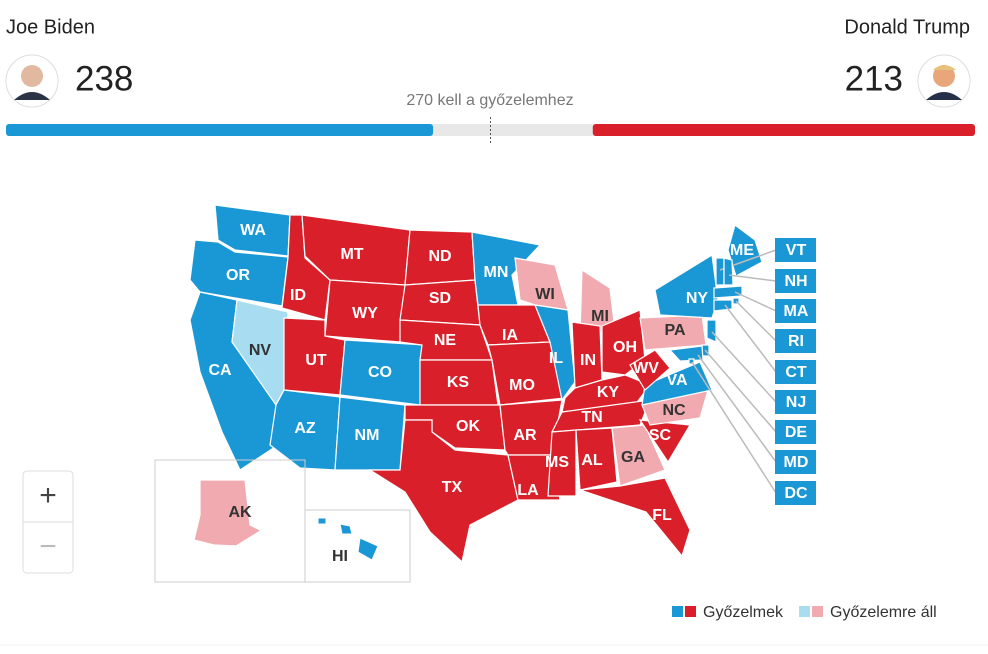 Image resolution: width=988 pixels, height=654 pixels. I want to click on state-label: RI, so click(796, 341).